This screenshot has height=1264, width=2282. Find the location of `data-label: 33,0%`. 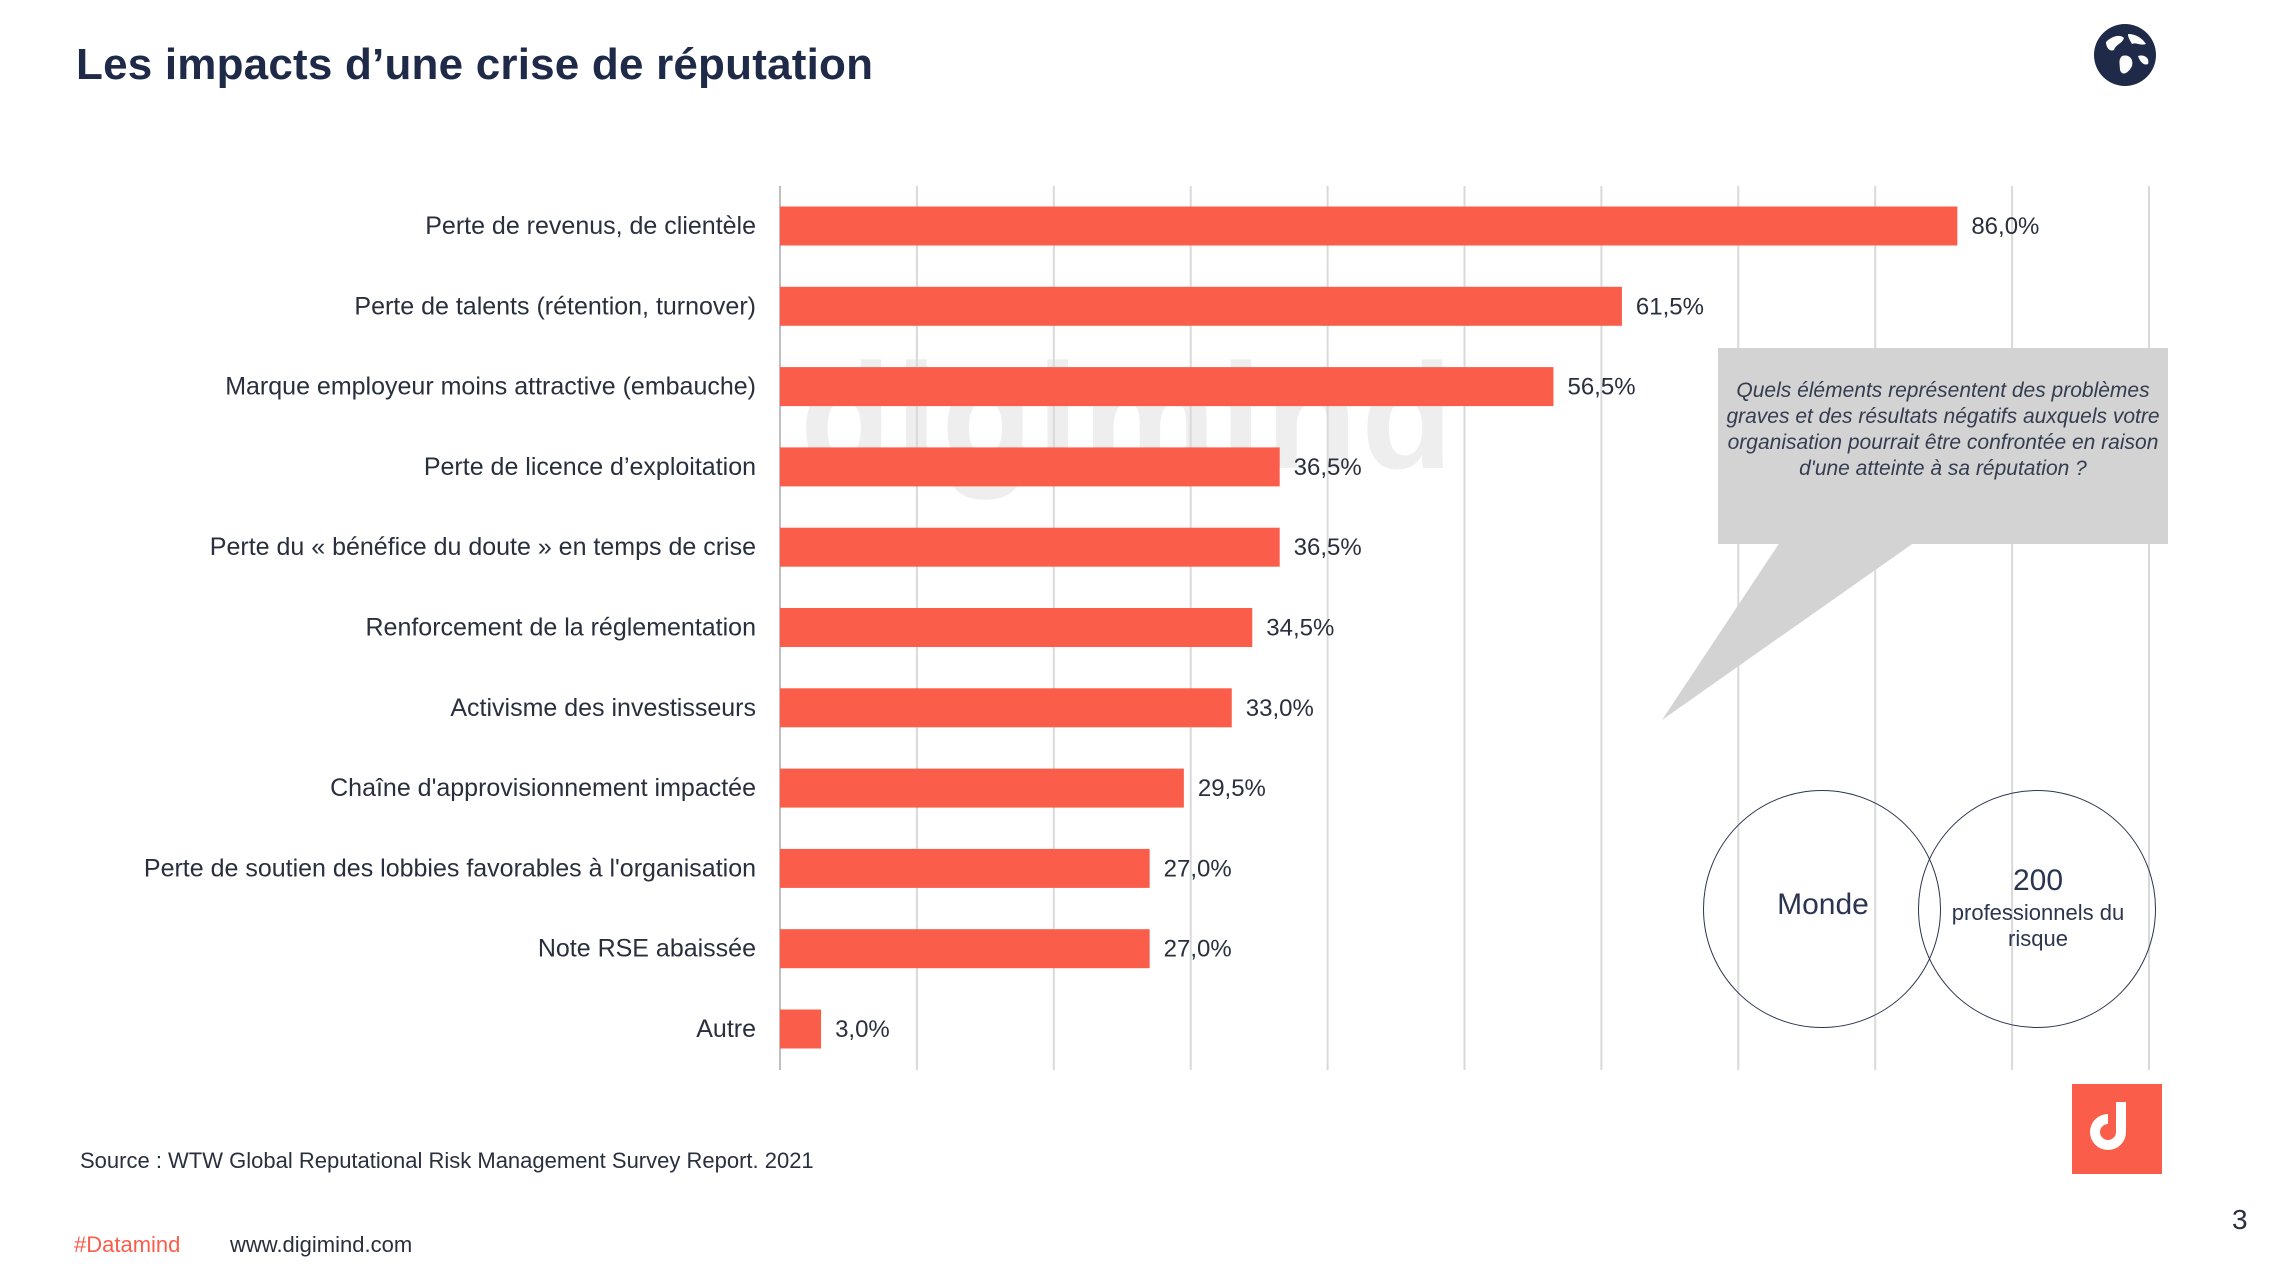

data-label: 33,0% is located at coordinates (1280, 708).